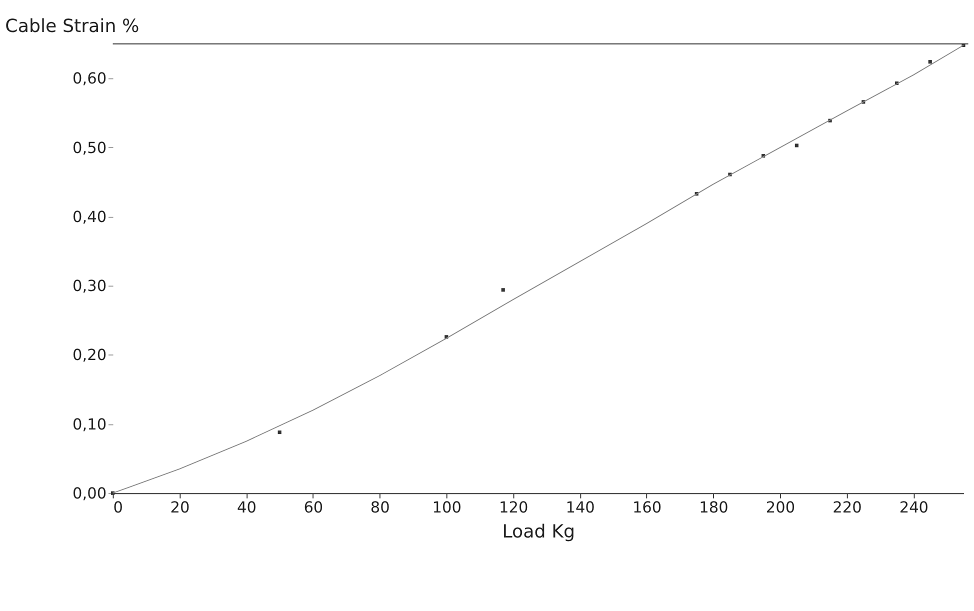 Image resolution: width=974 pixels, height=611 pixels. Describe the element at coordinates (89, 217) in the screenshot. I see `y-tick-label: 0,40` at that location.